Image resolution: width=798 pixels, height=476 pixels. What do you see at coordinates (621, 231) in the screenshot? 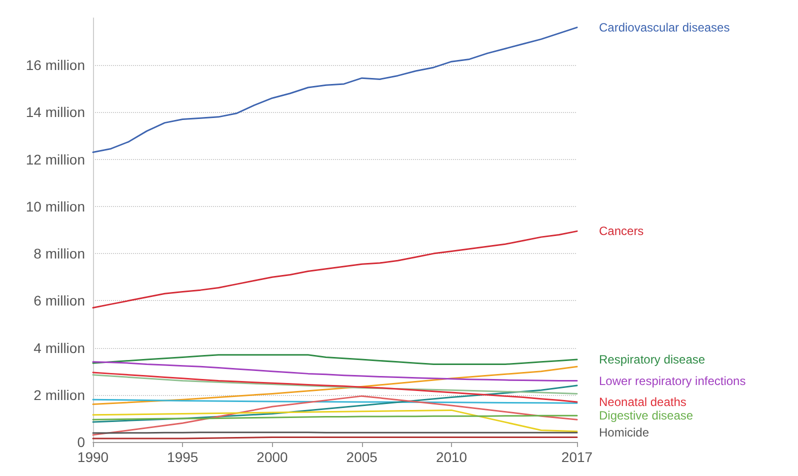
I see `series-label: Cancers` at bounding box center [621, 231].